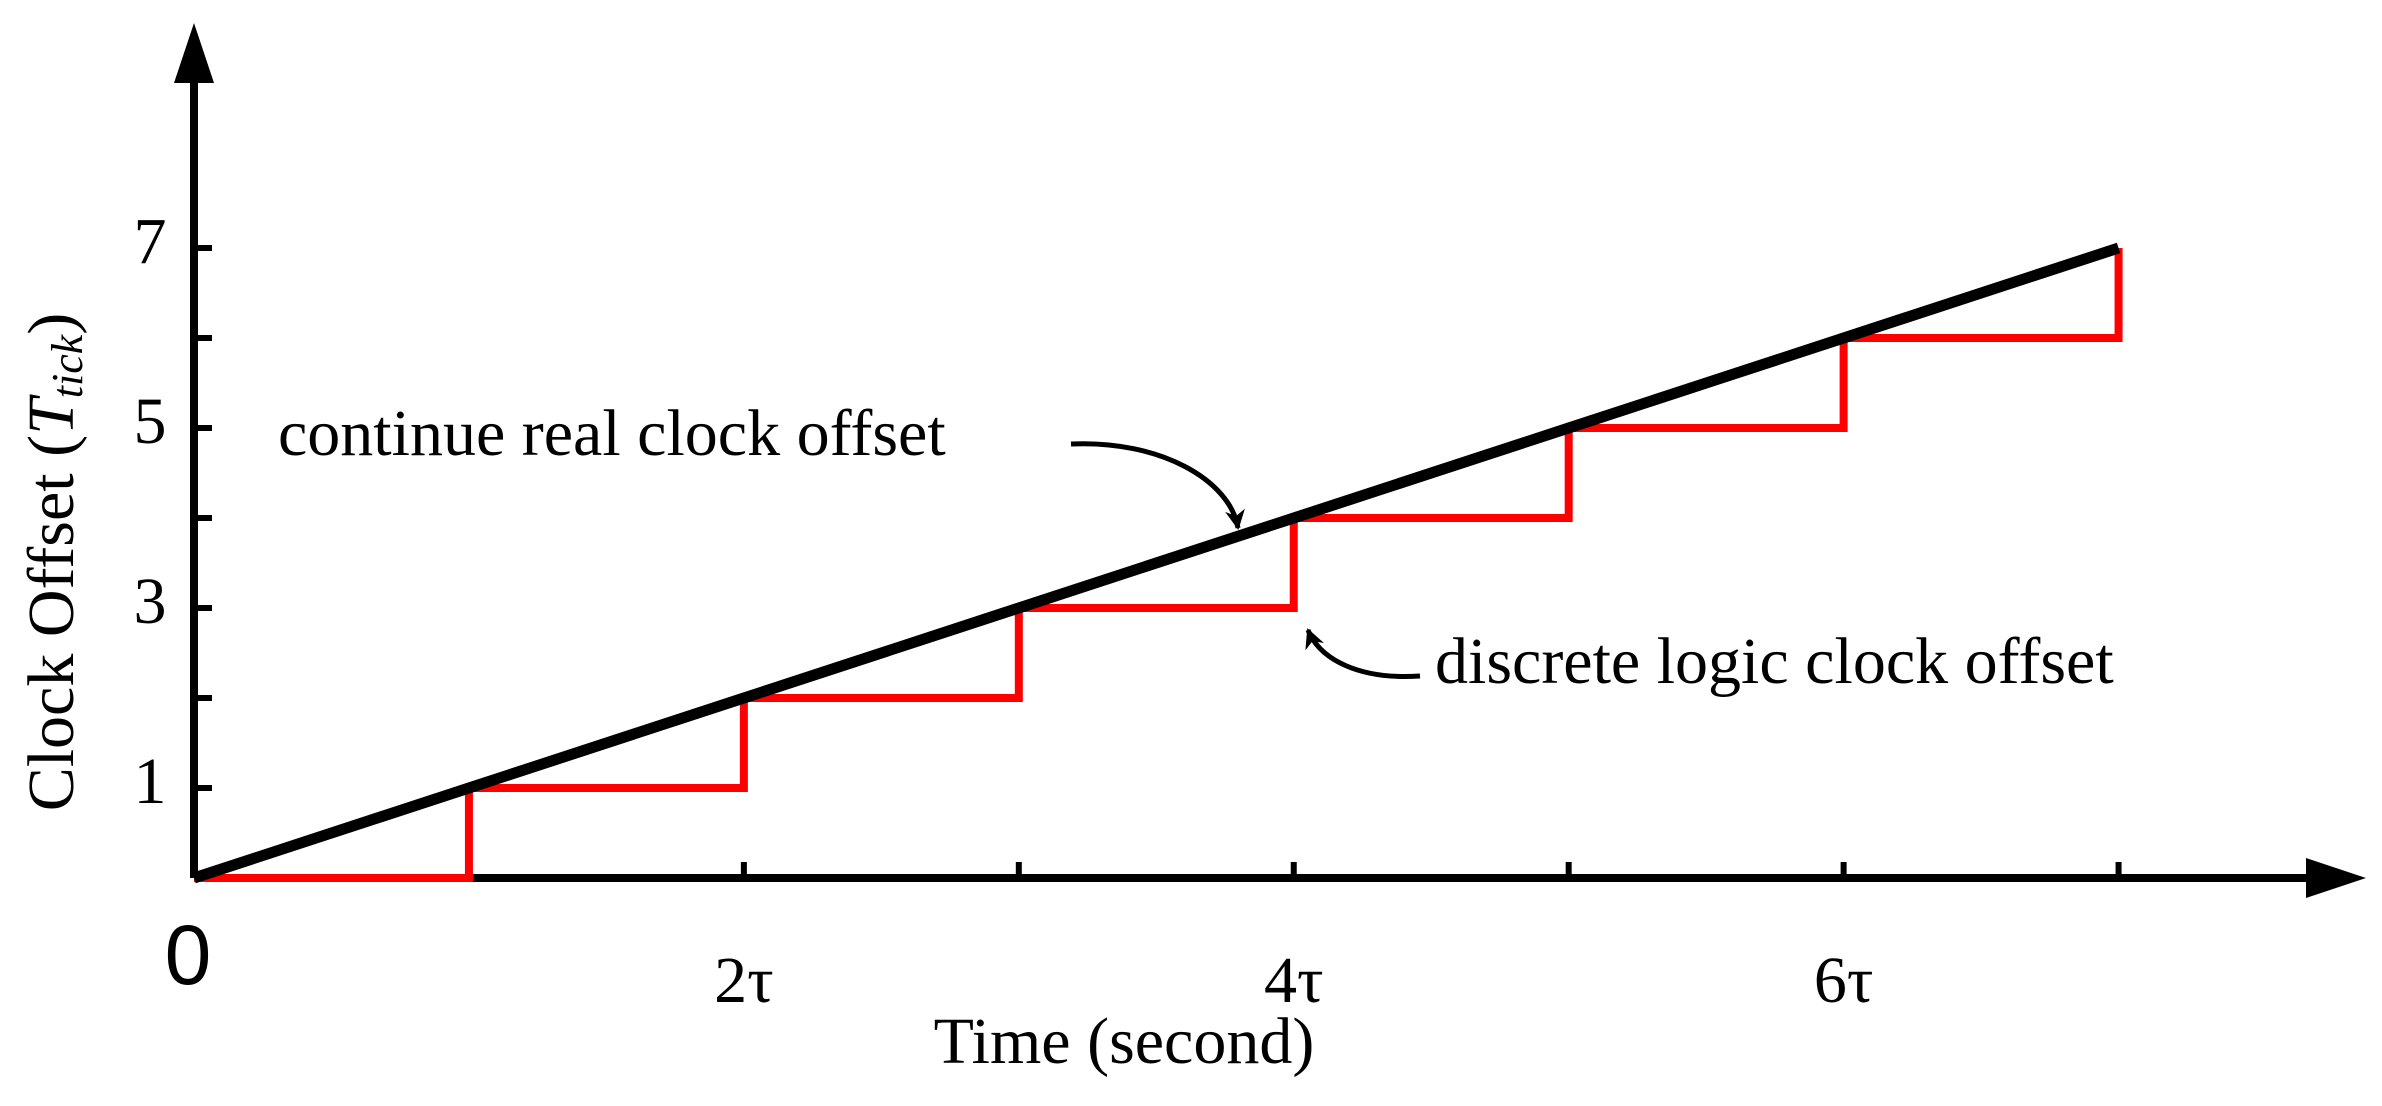 The height and width of the screenshot is (1106, 2382). What do you see at coordinates (51, 414) in the screenshot?
I see `y-axis-label-var: T` at bounding box center [51, 414].